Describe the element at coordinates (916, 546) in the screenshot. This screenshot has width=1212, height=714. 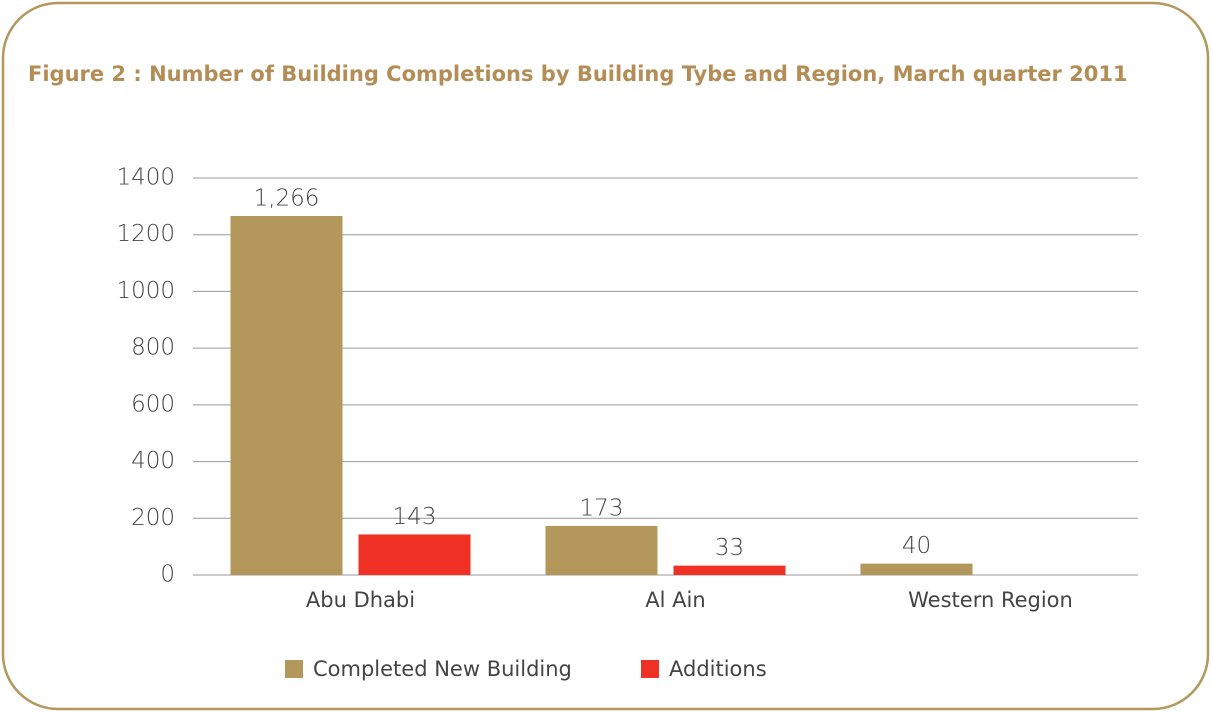
I see `data-label: 40` at that location.